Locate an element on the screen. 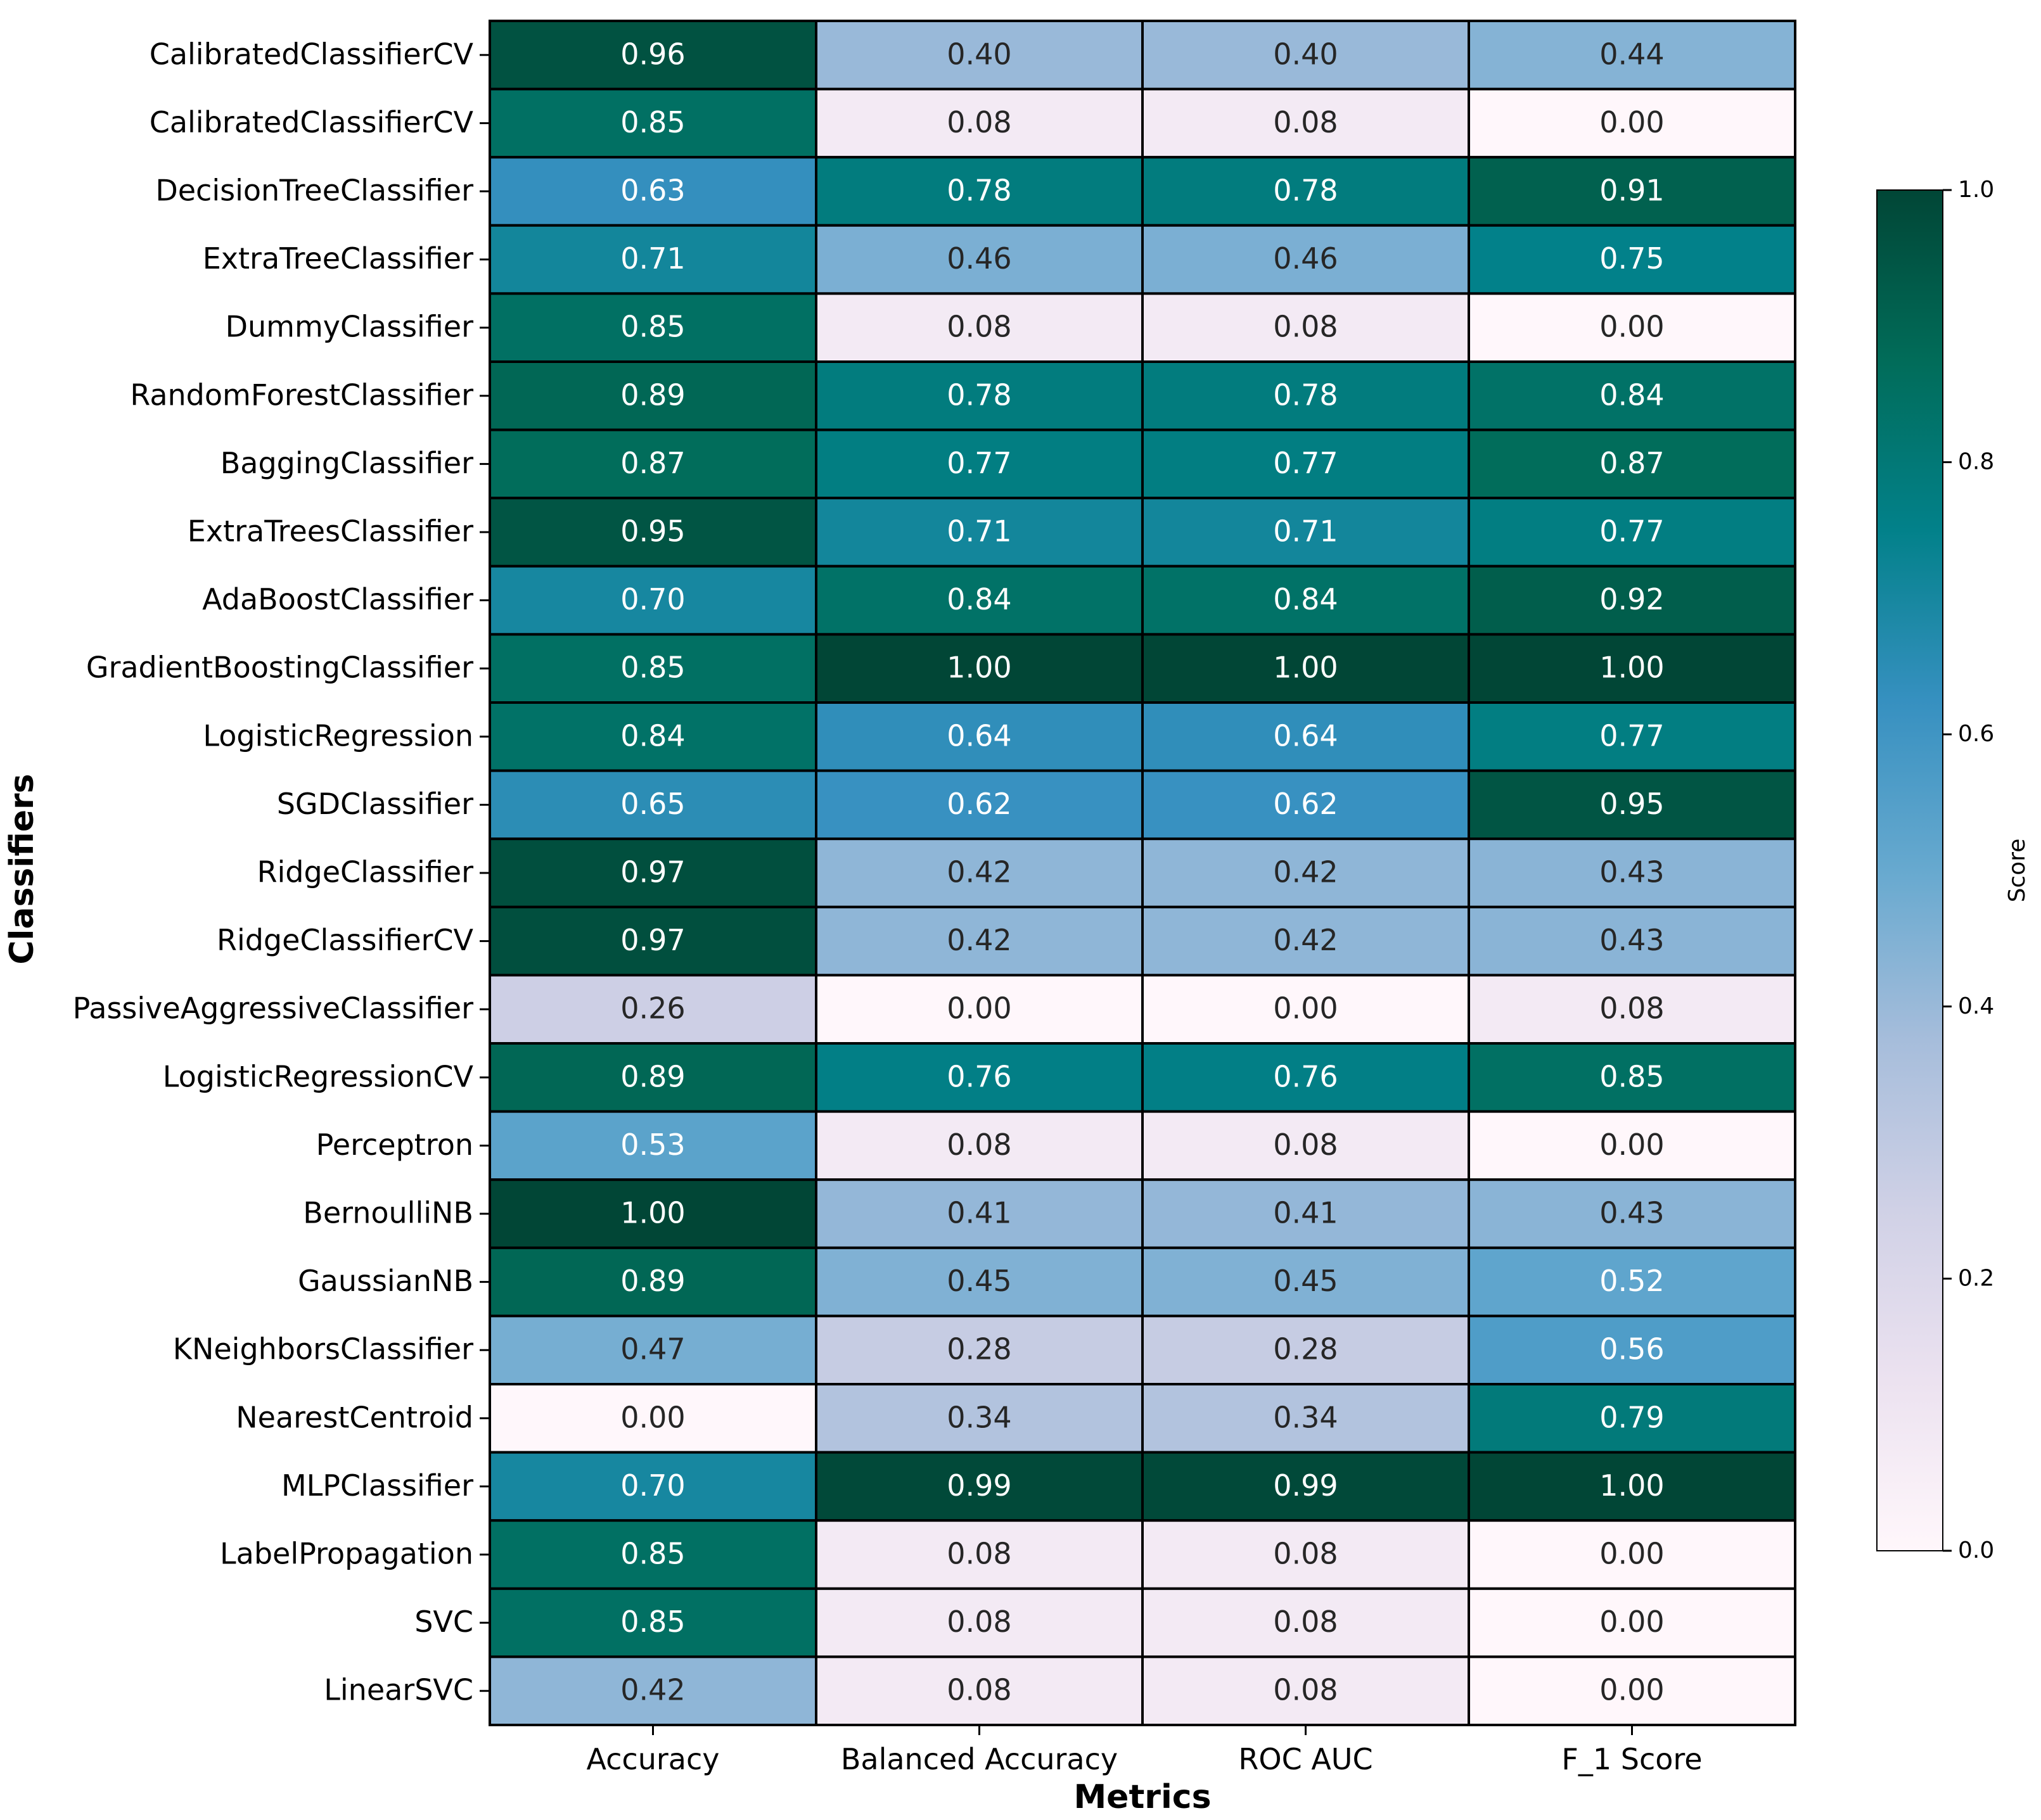 This screenshot has height=1820, width=2041. cell-value-label: 0.34 is located at coordinates (979, 1417).